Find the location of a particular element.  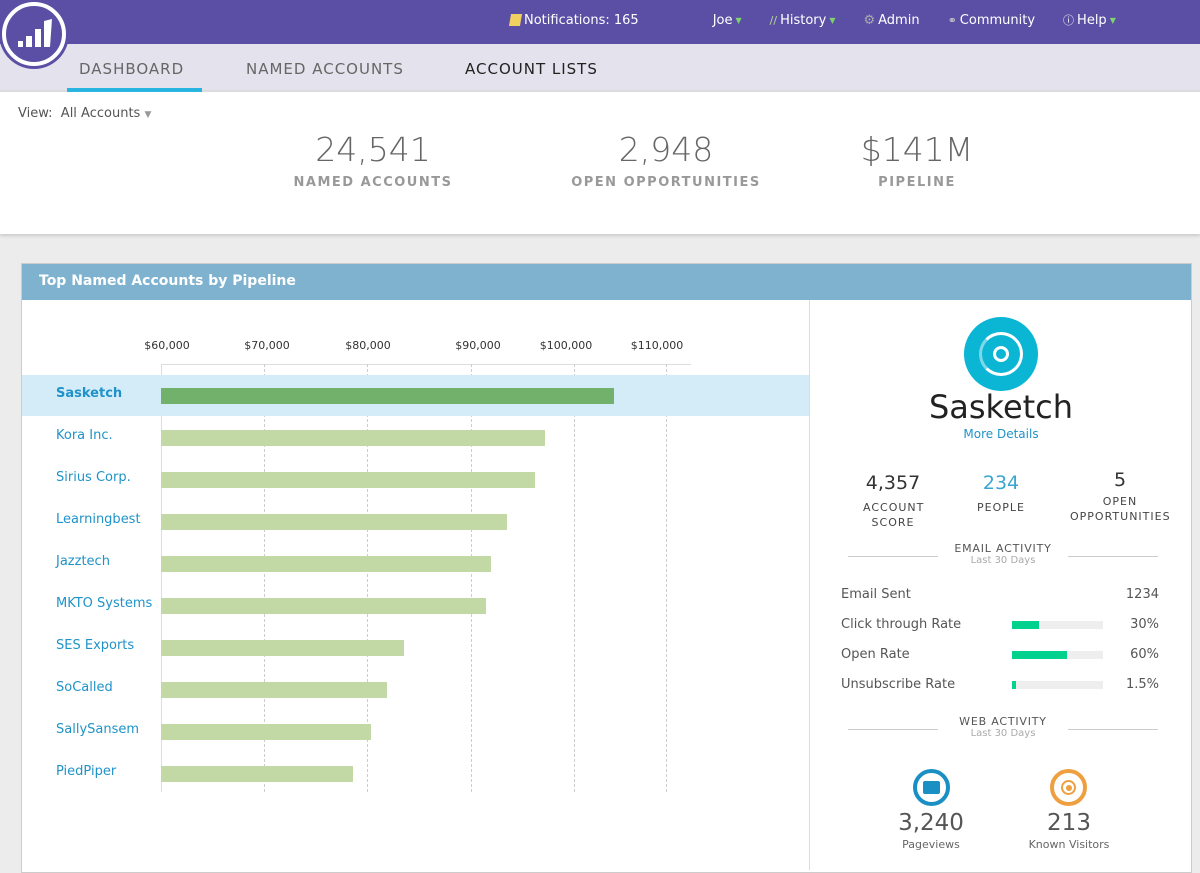

user-label: Joe is located at coordinates (722, 20).